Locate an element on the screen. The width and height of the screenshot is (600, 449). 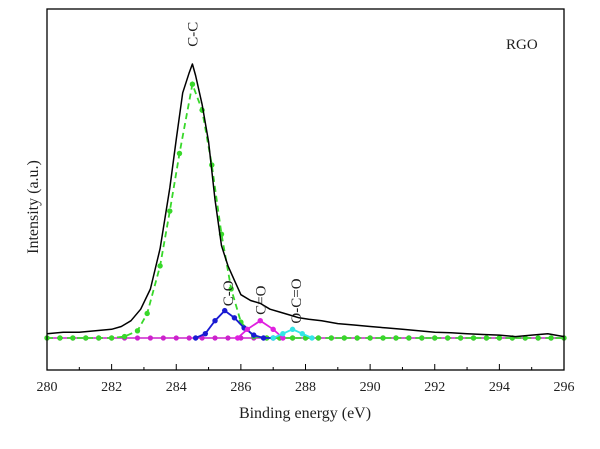
x-tick-label: 288 is located at coordinates (305, 387).